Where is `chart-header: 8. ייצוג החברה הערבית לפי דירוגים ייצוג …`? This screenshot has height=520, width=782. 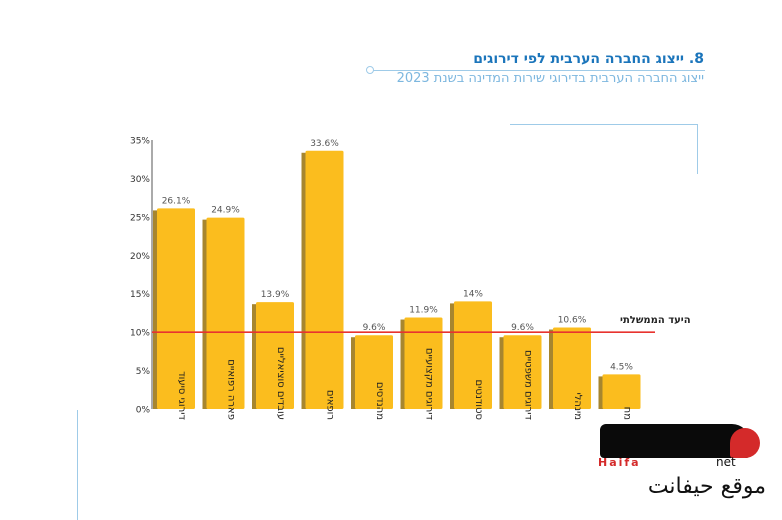
chart-header: 8. ייצוג החברה הערבית לפי דירוגים ייצוג … is located at coordinates (504, 69).